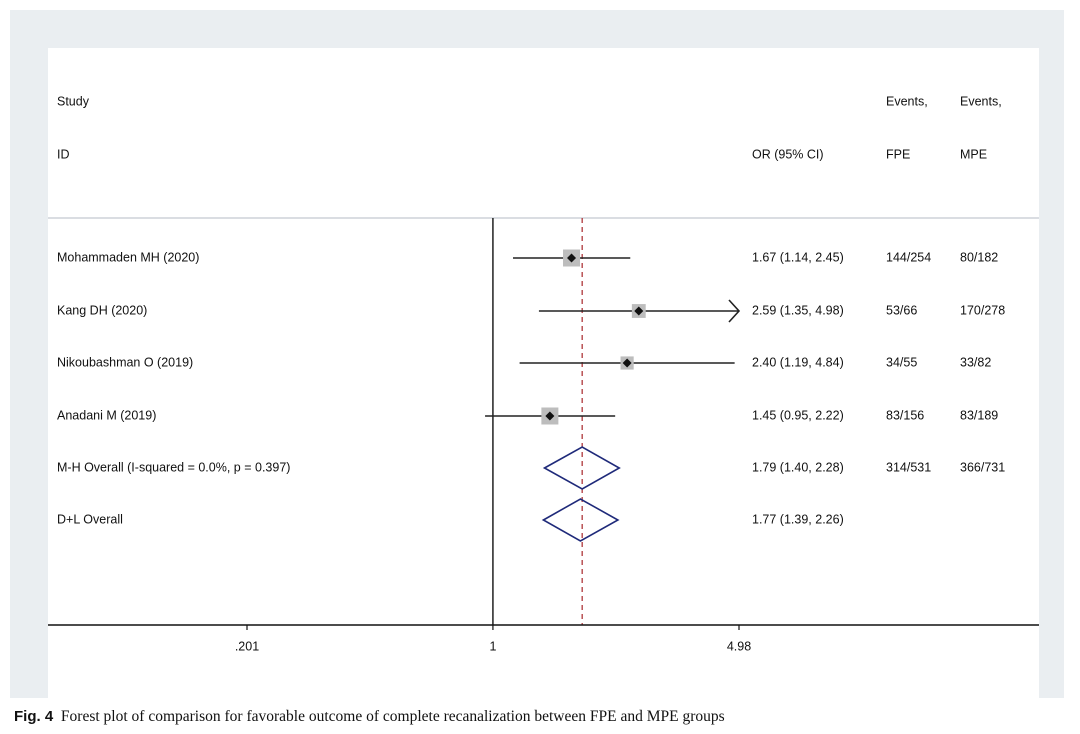 The image size is (1080, 734). Describe the element at coordinates (908, 257) in the screenshot. I see `study-fpe: 144/254` at that location.